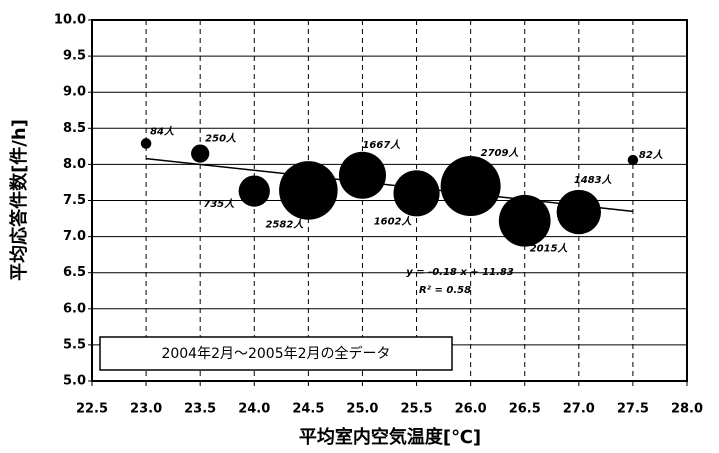 The image size is (719, 453). Describe the element at coordinates (651, 155) in the screenshot. I see `data-label: 82人` at that location.